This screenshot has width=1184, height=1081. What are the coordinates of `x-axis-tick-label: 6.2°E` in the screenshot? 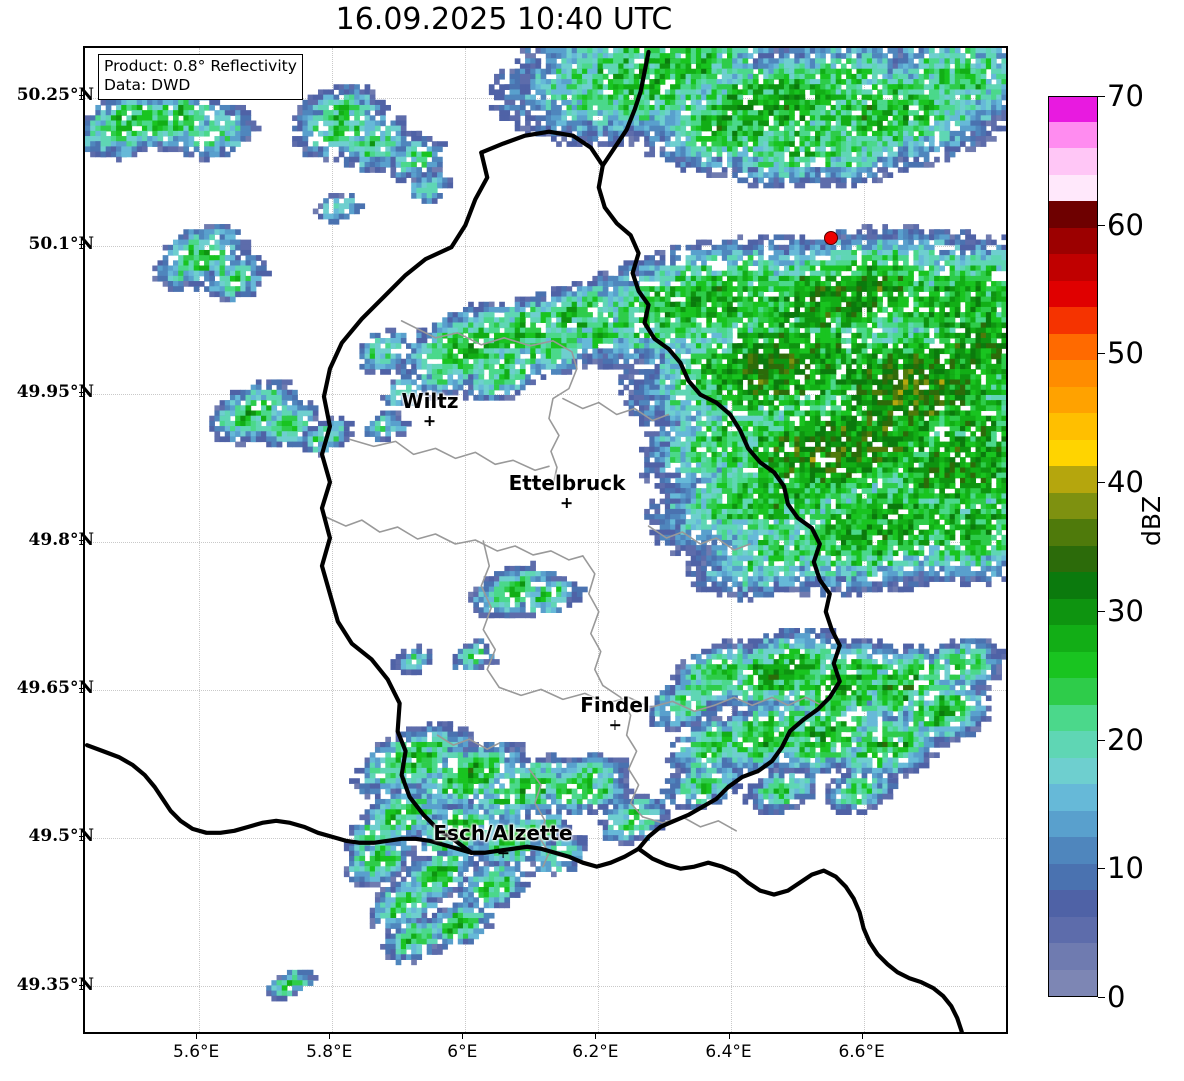 It's located at (595, 1052).